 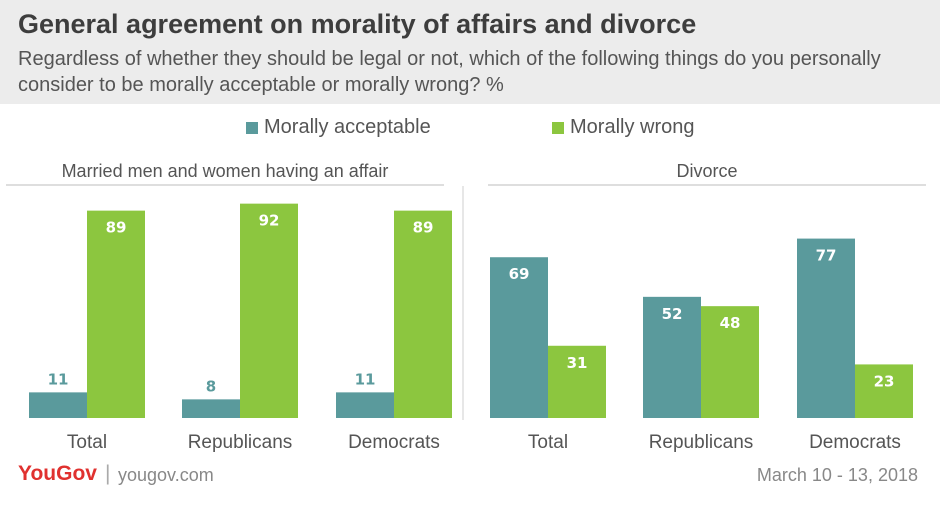 I want to click on category-label-divorce-republicans: Republicans, so click(x=701, y=442).